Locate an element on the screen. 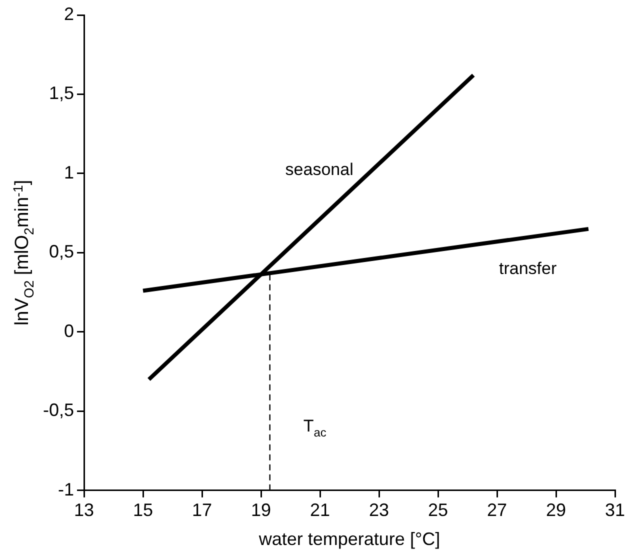 Image resolution: width=635 pixels, height=555 pixels. x-tick-label: 25 is located at coordinates (438, 510).